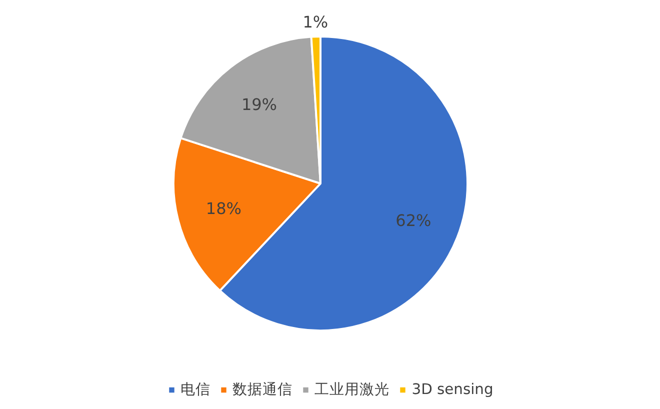  I want to click on data-label: 19%, so click(259, 104).